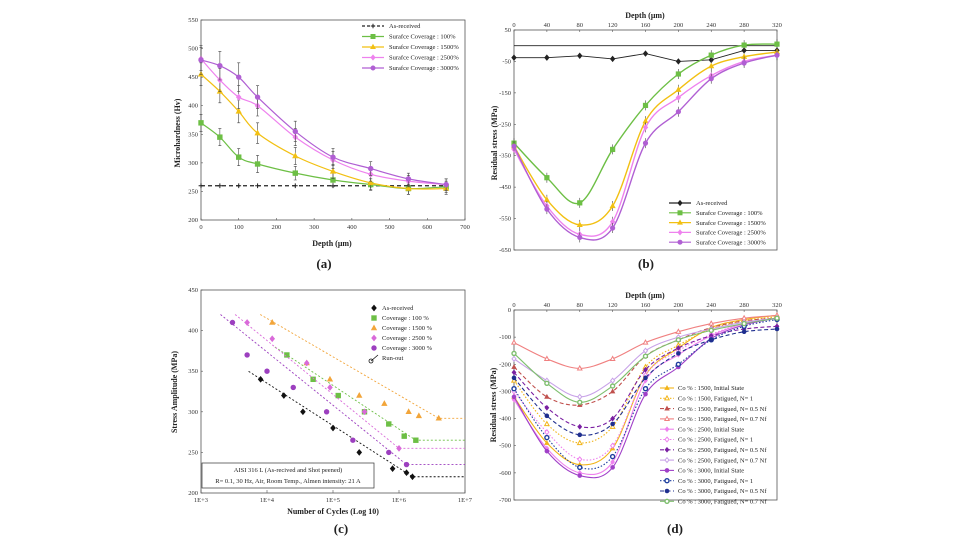 This screenshot has width=960, height=540. What do you see at coordinates (744, 25) in the screenshot?
I see `x-tick-label: 280` at bounding box center [744, 25].